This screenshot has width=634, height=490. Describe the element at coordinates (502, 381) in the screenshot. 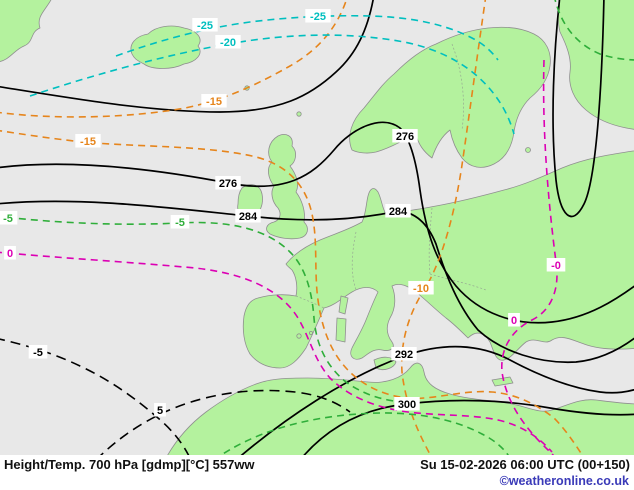

I see `island-crete` at that location.